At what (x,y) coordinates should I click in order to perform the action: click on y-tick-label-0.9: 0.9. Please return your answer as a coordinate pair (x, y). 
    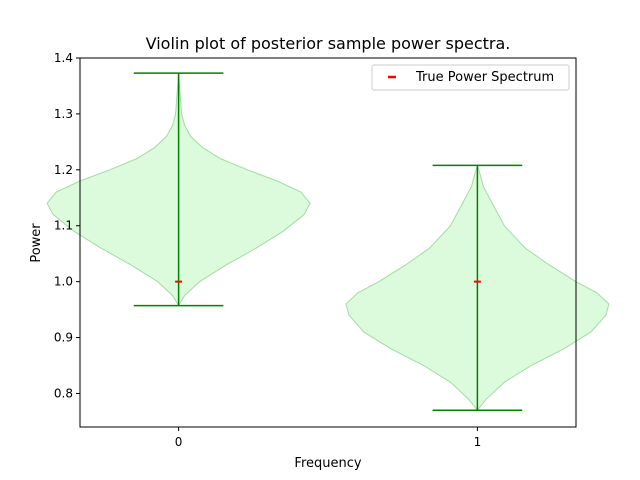
    Looking at the image, I should click on (63, 338).